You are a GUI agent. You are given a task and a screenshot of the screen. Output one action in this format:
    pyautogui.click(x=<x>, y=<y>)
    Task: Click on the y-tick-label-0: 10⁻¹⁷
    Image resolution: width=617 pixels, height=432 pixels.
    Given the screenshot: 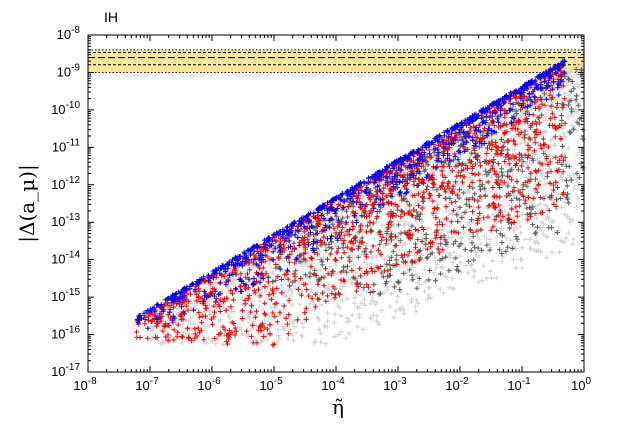 What is the action you would take?
    pyautogui.click(x=65, y=370)
    